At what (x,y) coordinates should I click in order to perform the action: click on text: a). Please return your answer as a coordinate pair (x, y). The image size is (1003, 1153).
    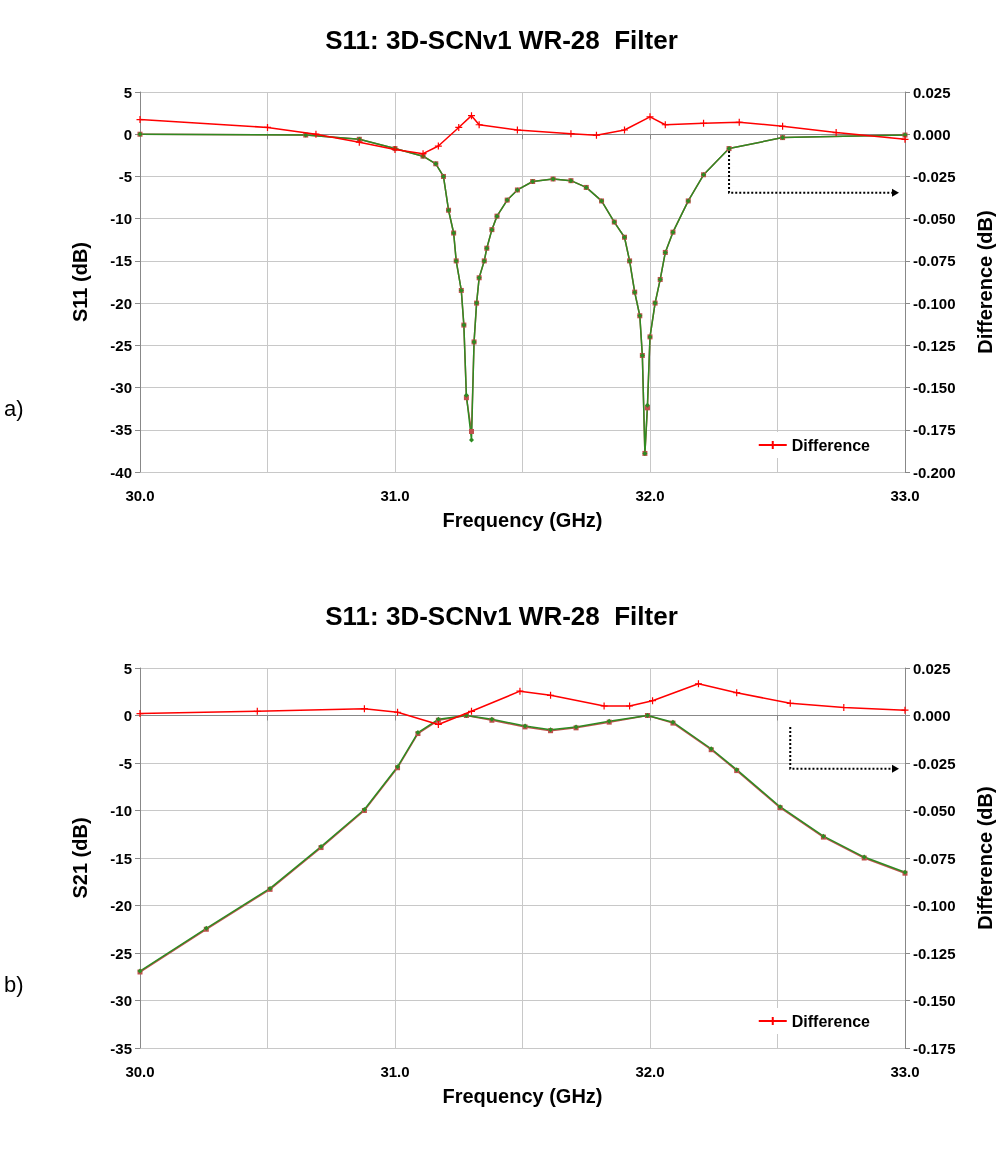
    Looking at the image, I should click on (14, 409).